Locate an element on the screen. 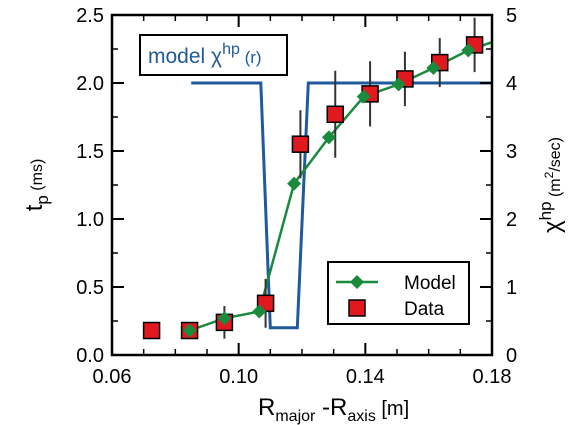  legend-model-marker is located at coordinates (357, 282).